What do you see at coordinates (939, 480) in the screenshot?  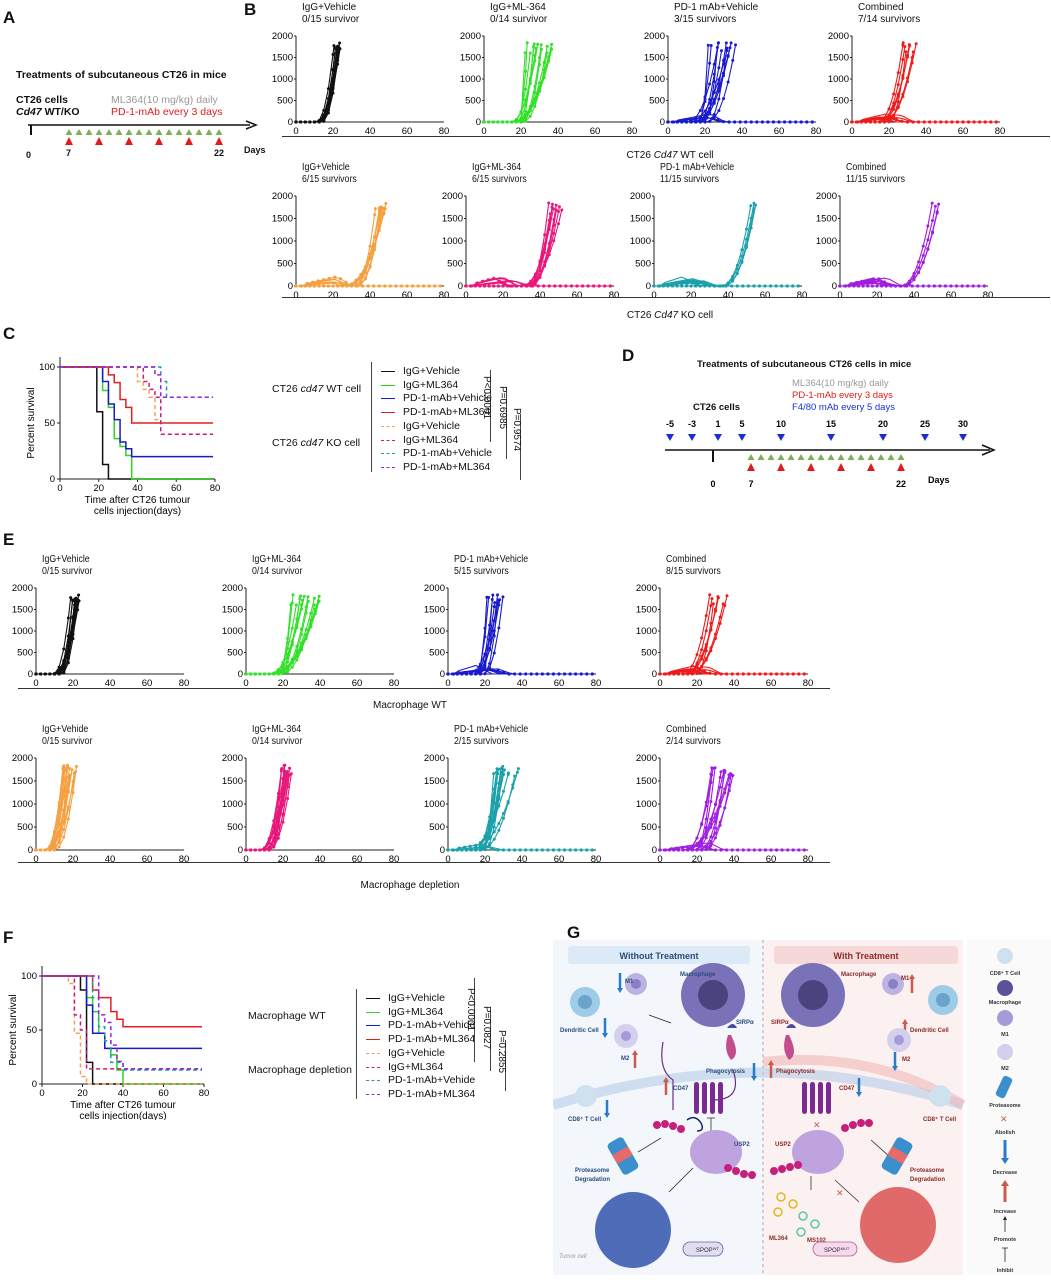 I see `days-label: Days` at bounding box center [939, 480].